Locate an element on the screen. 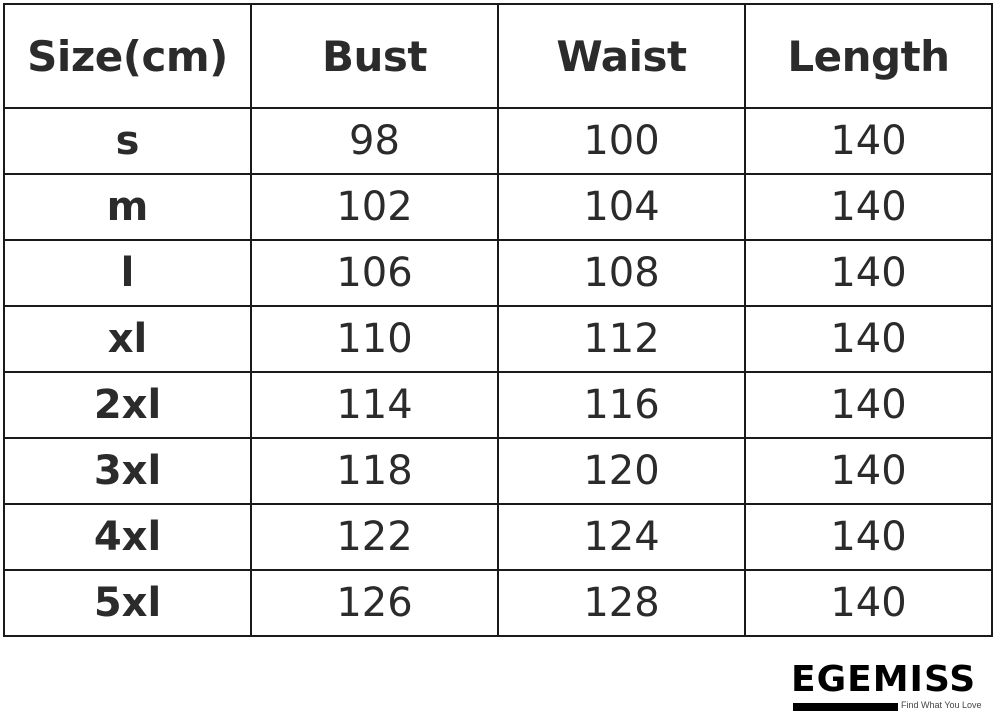 Image resolution: width=1000 pixels, height=715 pixels. measurement-cell: 128 is located at coordinates (621, 603).